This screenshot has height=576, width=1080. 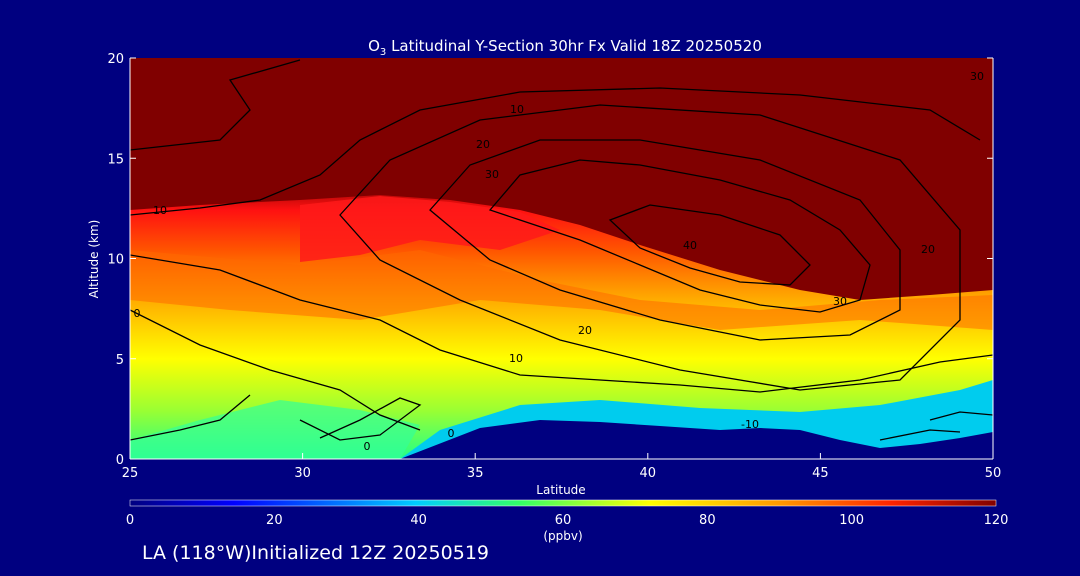 I want to click on contour-label: -10, so click(x=750, y=424).